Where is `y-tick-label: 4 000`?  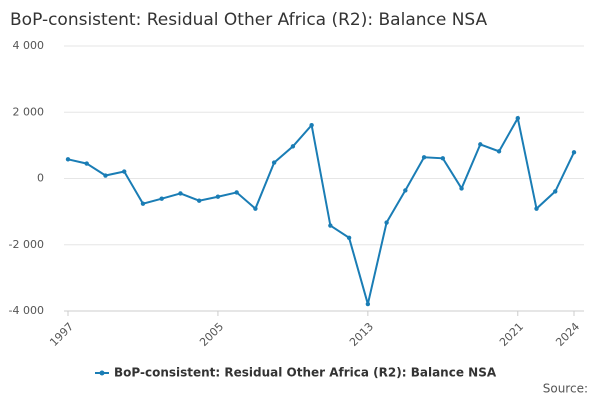 y-tick-label: 4 000 is located at coordinates (29, 45).